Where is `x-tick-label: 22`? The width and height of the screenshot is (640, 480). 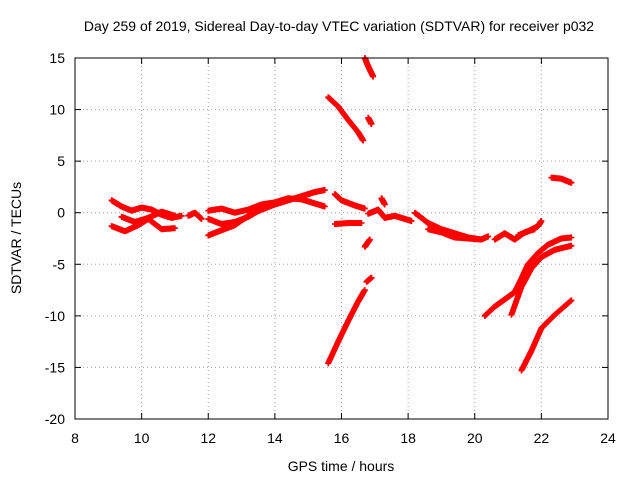
x-tick-label: 22 is located at coordinates (542, 438).